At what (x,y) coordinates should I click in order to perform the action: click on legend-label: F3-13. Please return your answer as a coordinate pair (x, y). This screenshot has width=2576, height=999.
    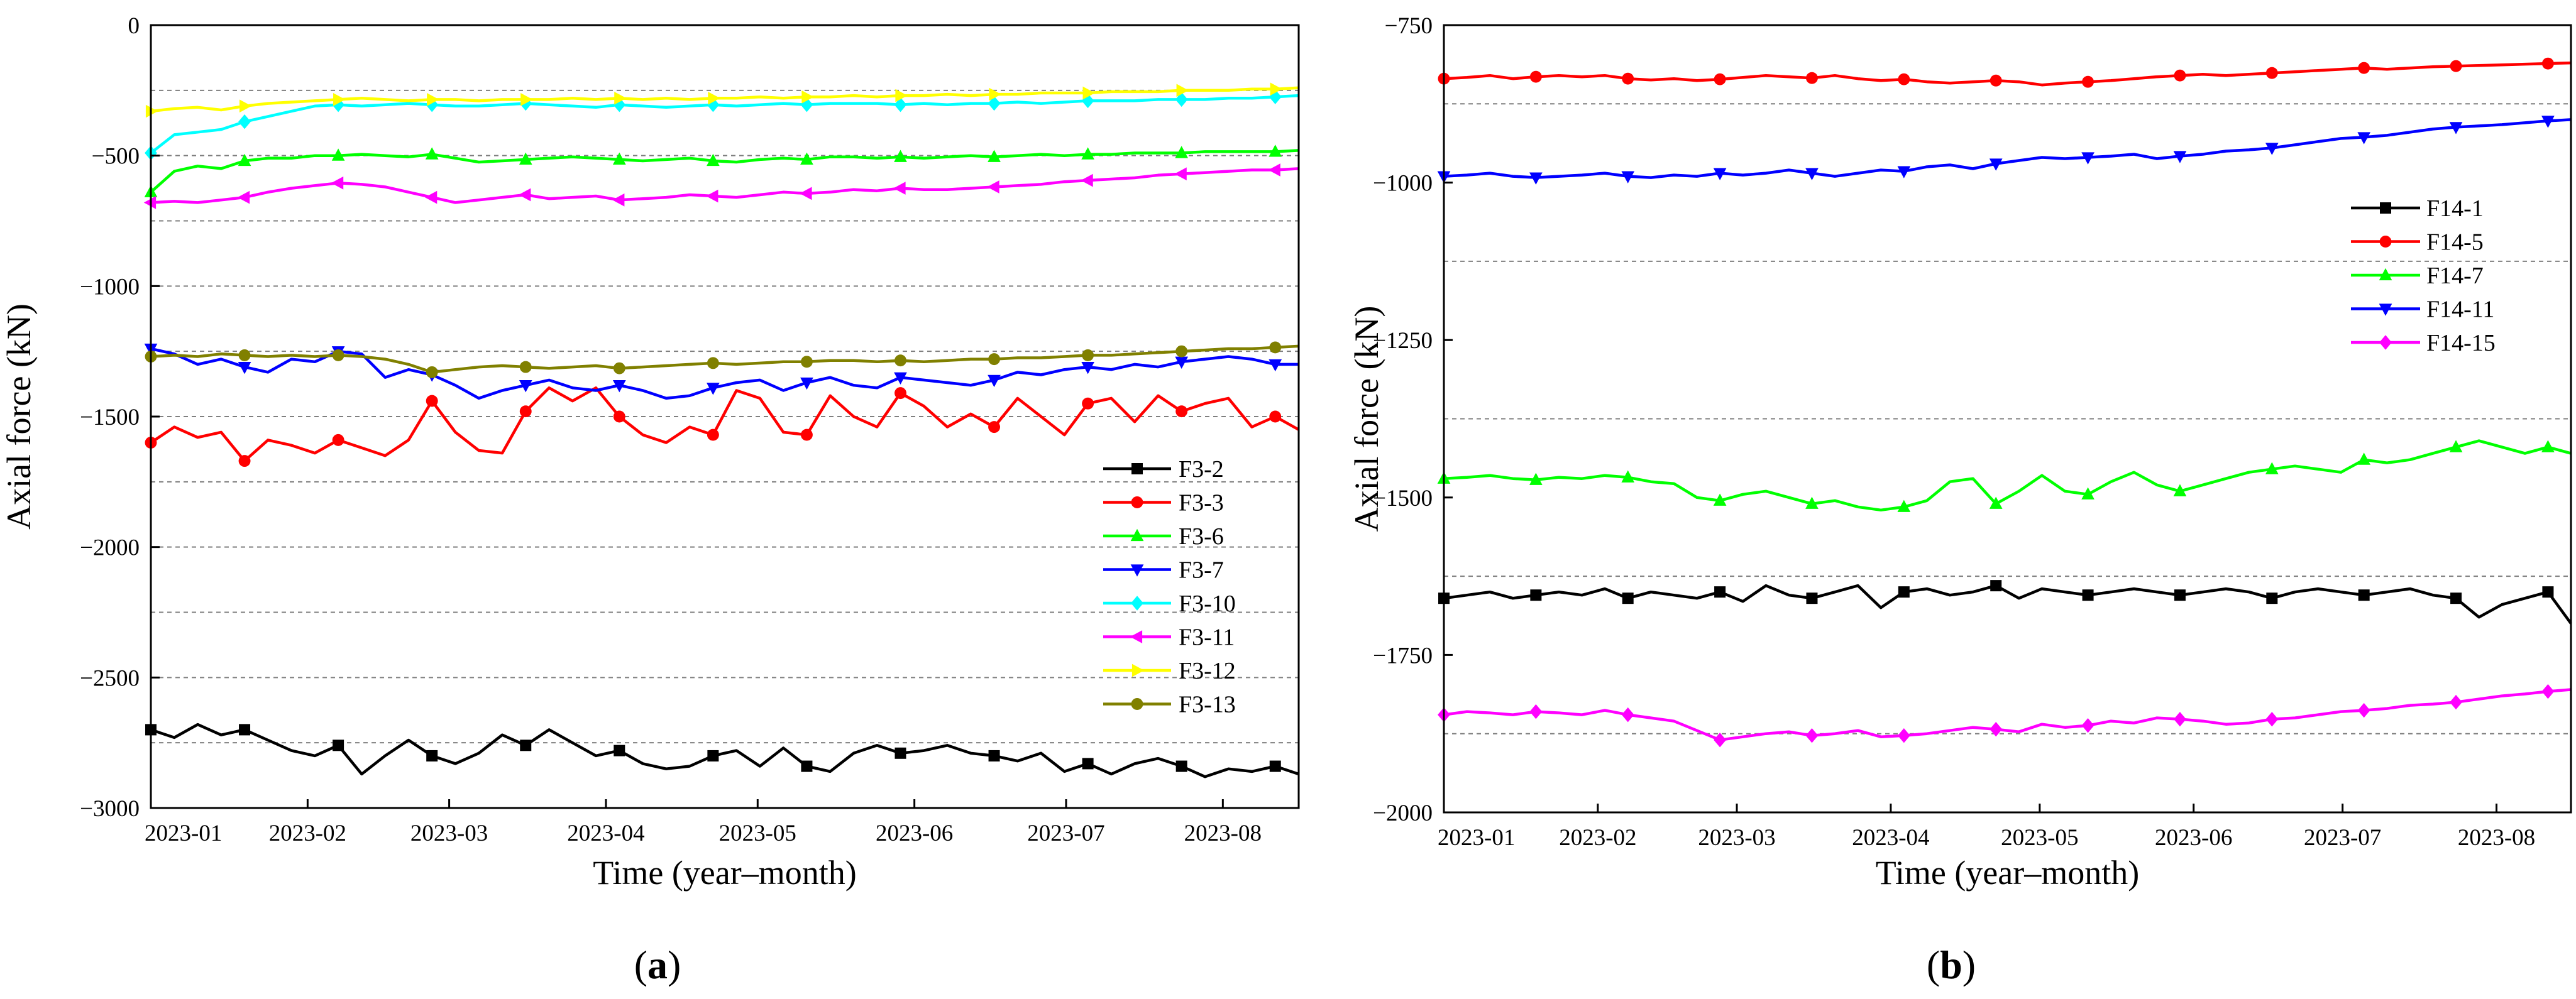
    Looking at the image, I should click on (1208, 705).